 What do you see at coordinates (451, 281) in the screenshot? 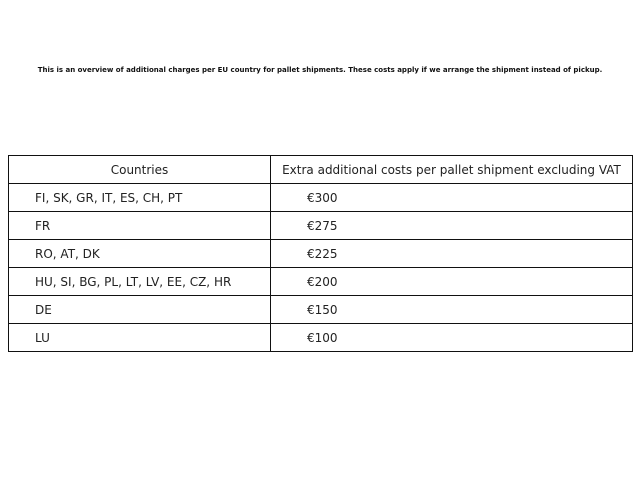
I see `cost-cell: €200` at bounding box center [451, 281].